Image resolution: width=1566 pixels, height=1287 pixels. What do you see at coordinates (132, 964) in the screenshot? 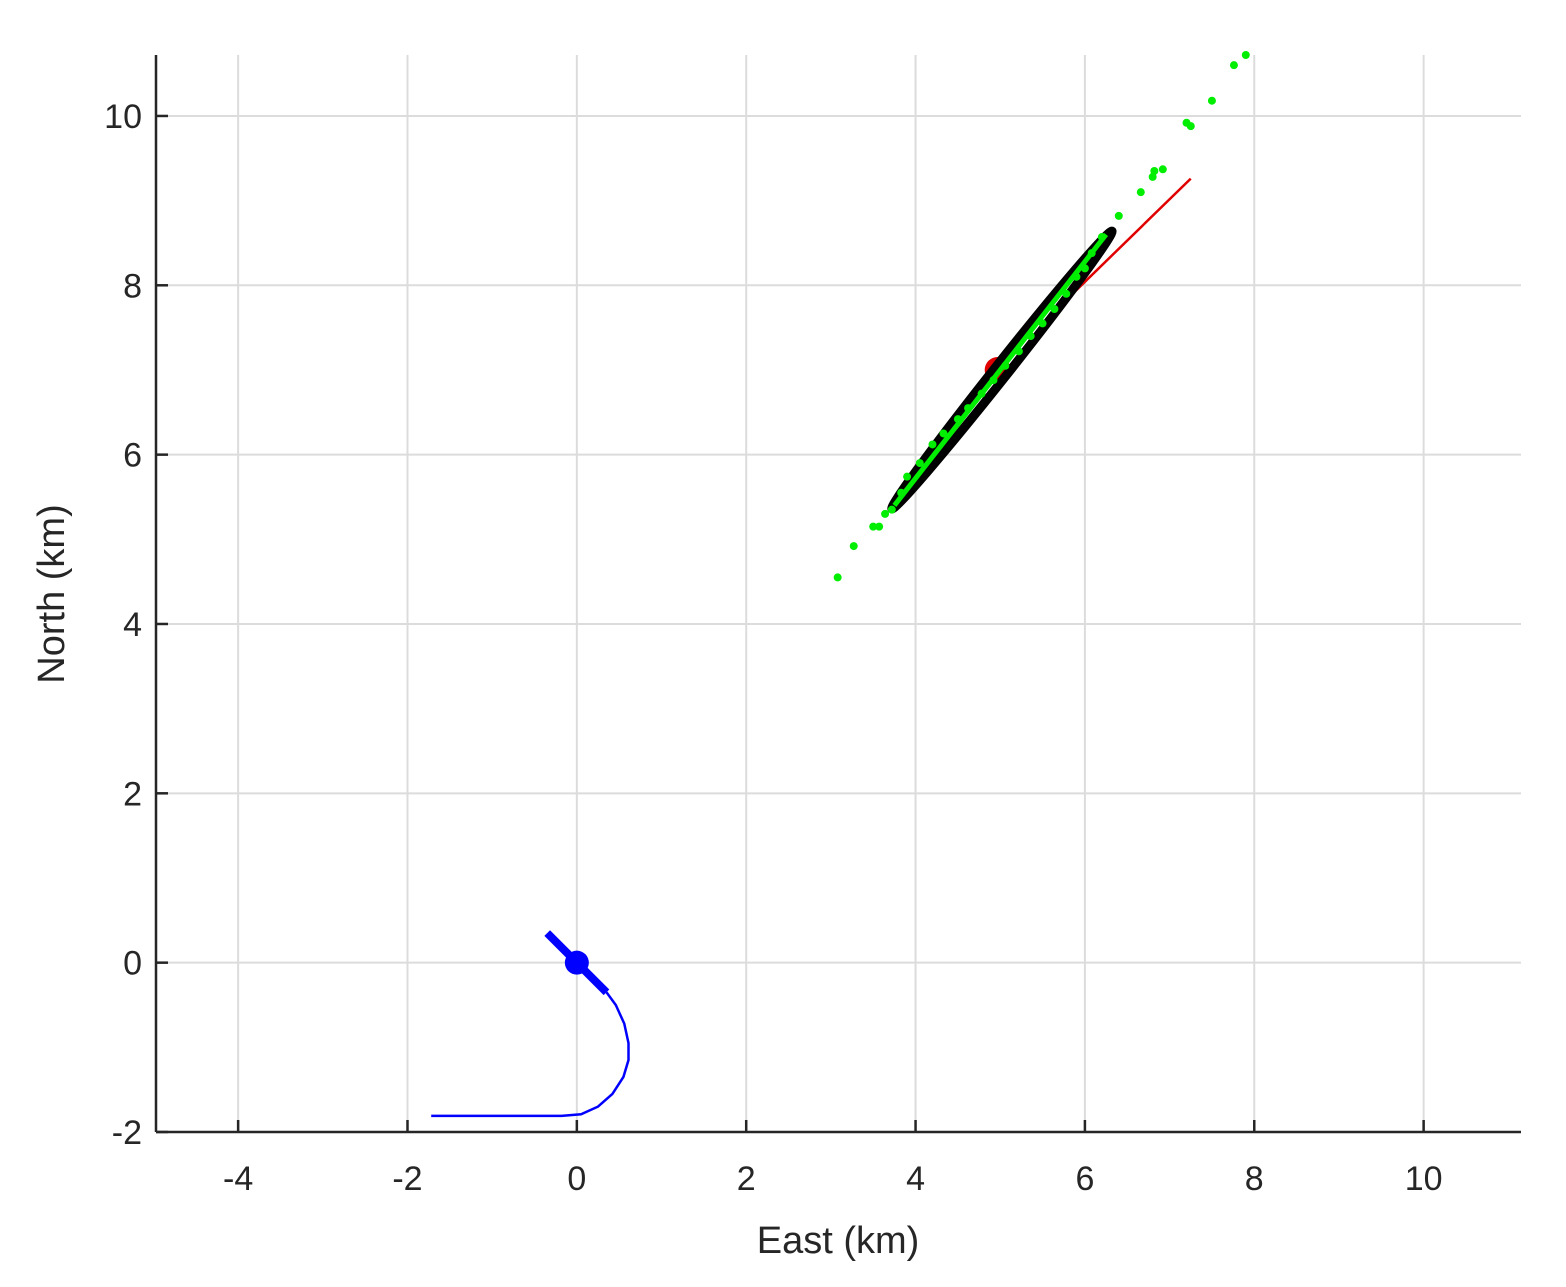
I see `y-tick-label: 0` at bounding box center [132, 964].